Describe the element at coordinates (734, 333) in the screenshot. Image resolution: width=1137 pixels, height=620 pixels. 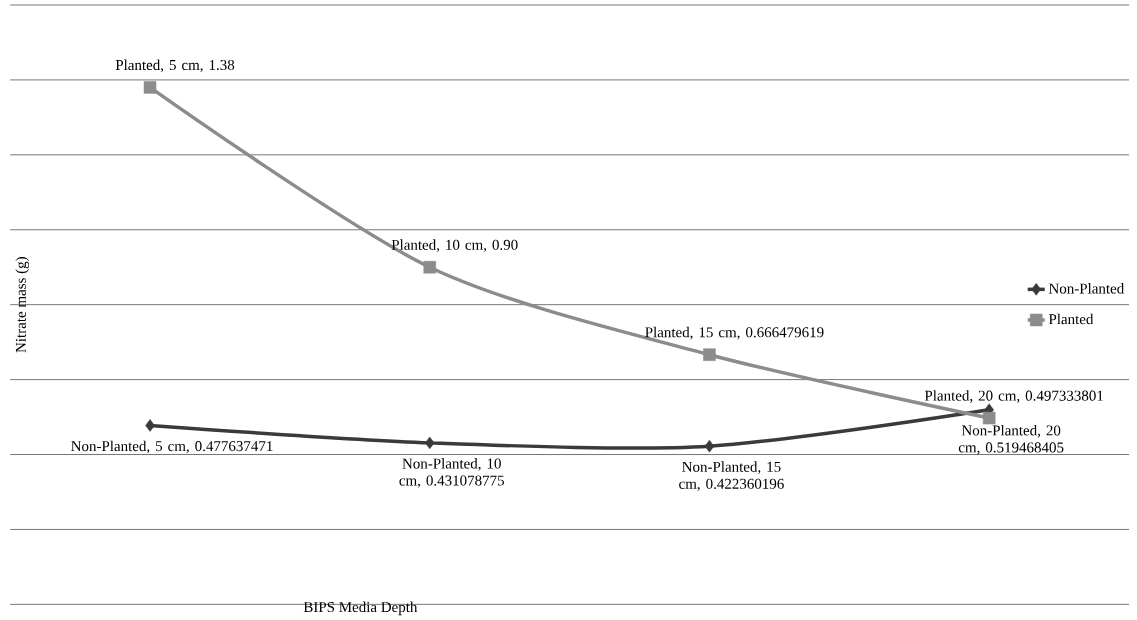
I see `data-label: Planted, 15 cm, 0.666479619` at that location.